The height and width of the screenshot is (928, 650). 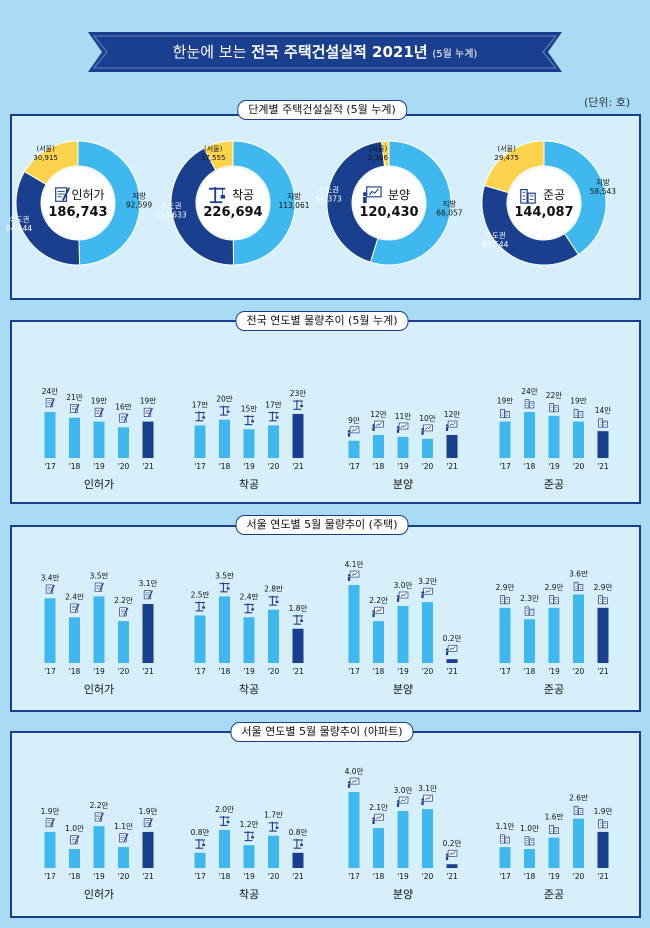 I want to click on bar-value-label: 22만, so click(x=554, y=395).